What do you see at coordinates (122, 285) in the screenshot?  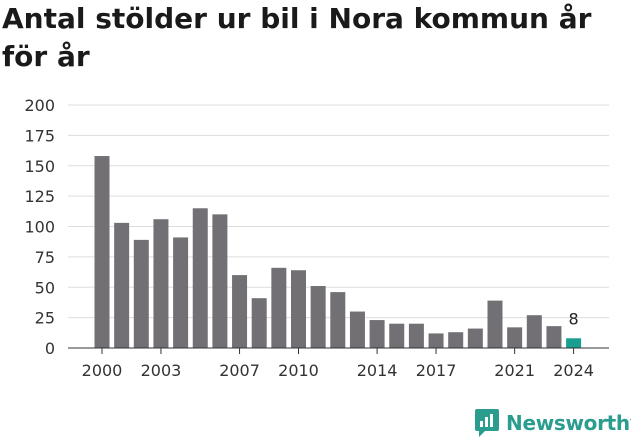 I see `bar-2001` at bounding box center [122, 285].